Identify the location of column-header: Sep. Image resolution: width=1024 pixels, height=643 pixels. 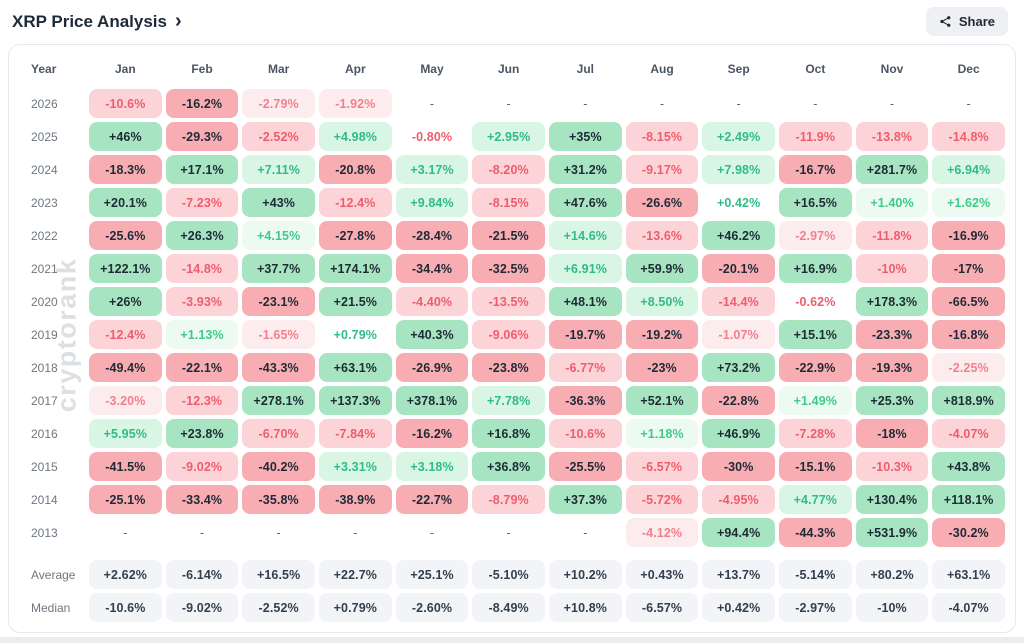
(738, 69).